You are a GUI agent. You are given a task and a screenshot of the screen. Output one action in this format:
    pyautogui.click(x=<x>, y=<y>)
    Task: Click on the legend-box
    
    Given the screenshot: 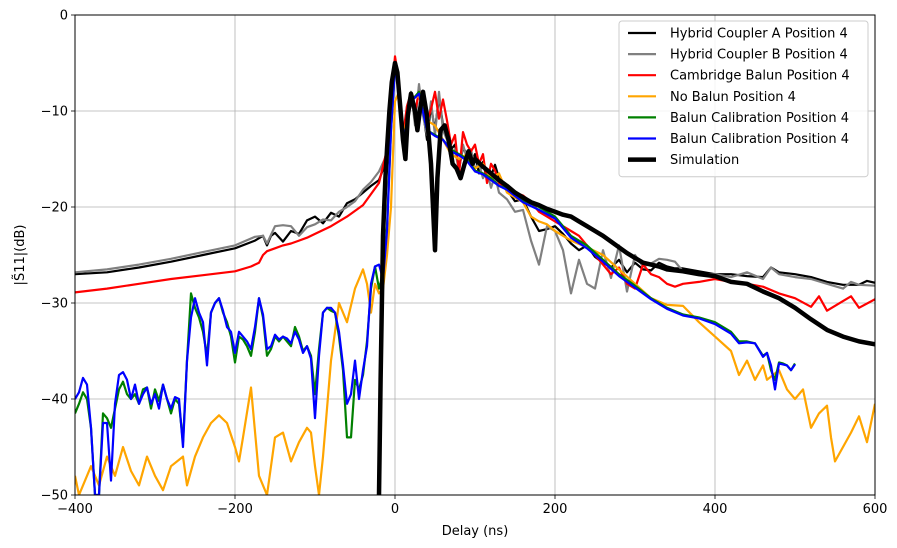 What is the action you would take?
    pyautogui.click(x=743, y=99)
    